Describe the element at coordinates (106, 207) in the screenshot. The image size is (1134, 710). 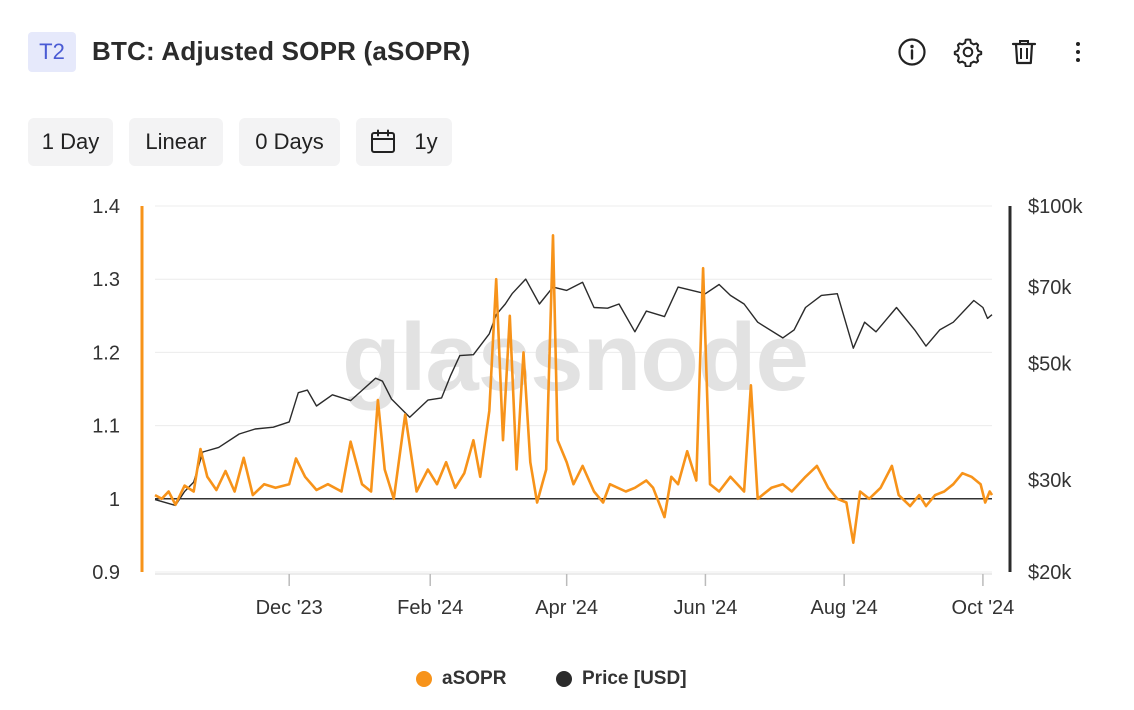
I see `y-left-tick-label: 1.4` at that location.